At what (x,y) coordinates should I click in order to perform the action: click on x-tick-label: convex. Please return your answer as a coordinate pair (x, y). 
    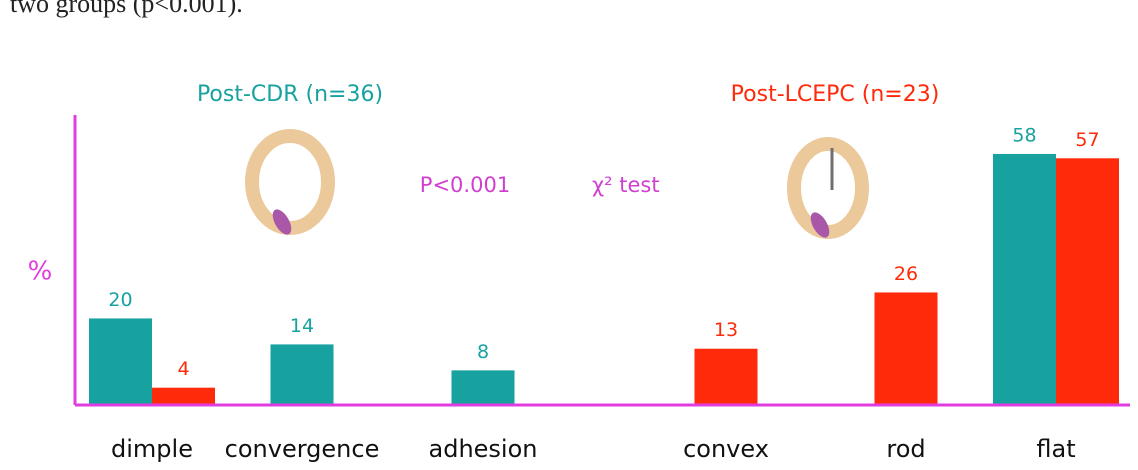
    Looking at the image, I should click on (726, 449).